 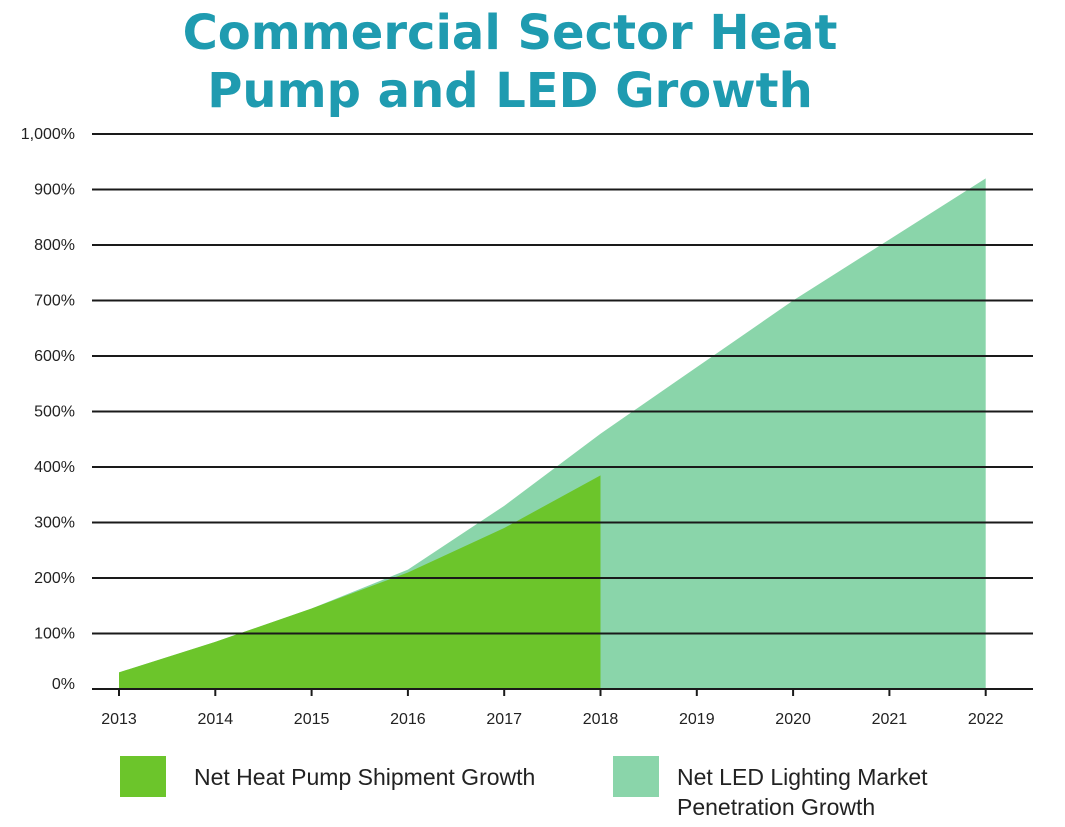 I want to click on x-tick-label: 2020, so click(x=793, y=719).